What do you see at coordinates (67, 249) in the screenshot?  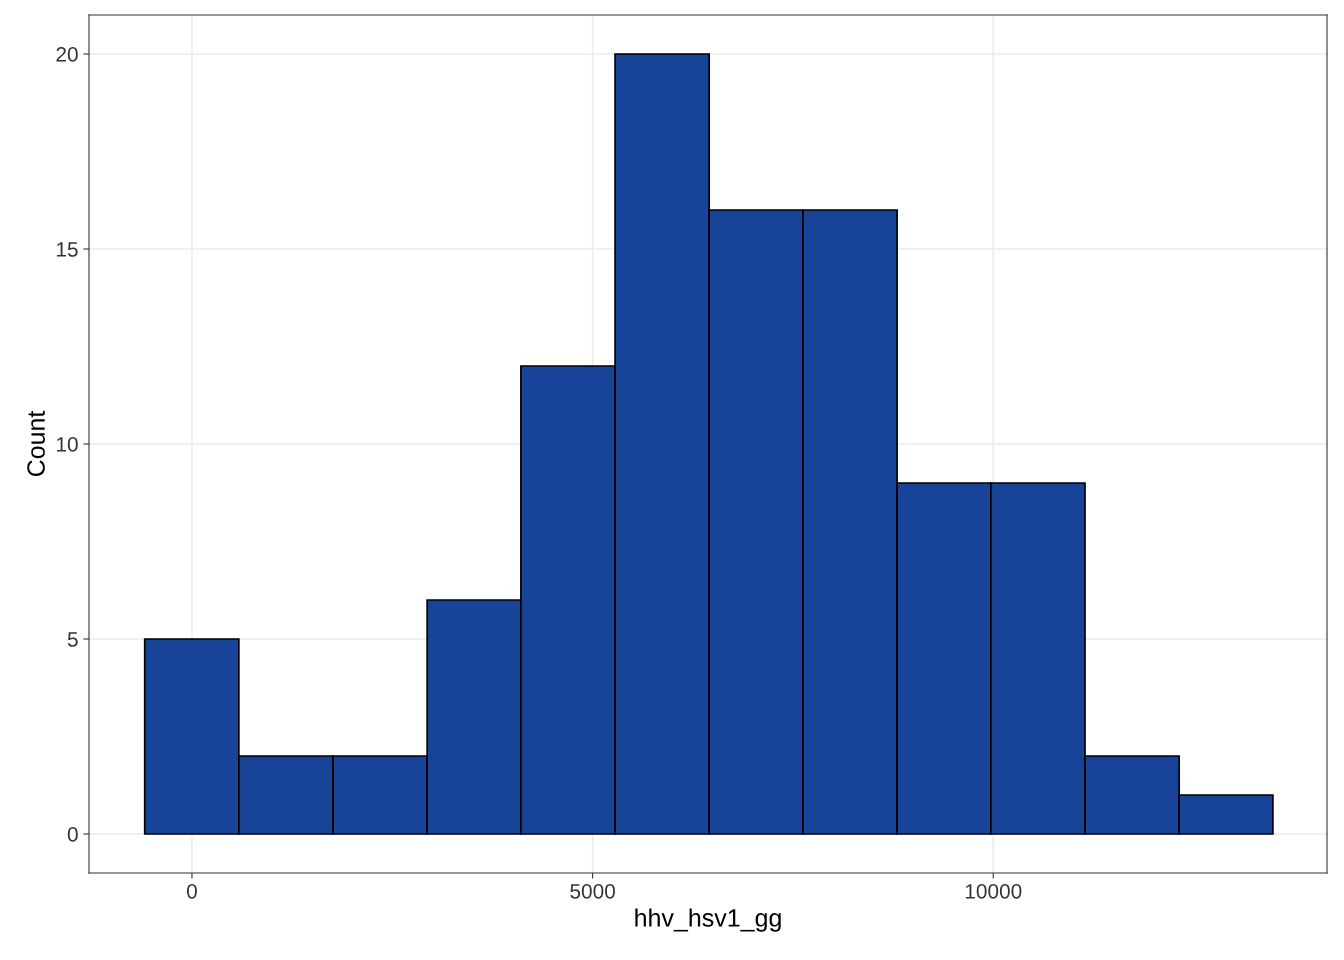 I see `y-tick-label: 15` at bounding box center [67, 249].